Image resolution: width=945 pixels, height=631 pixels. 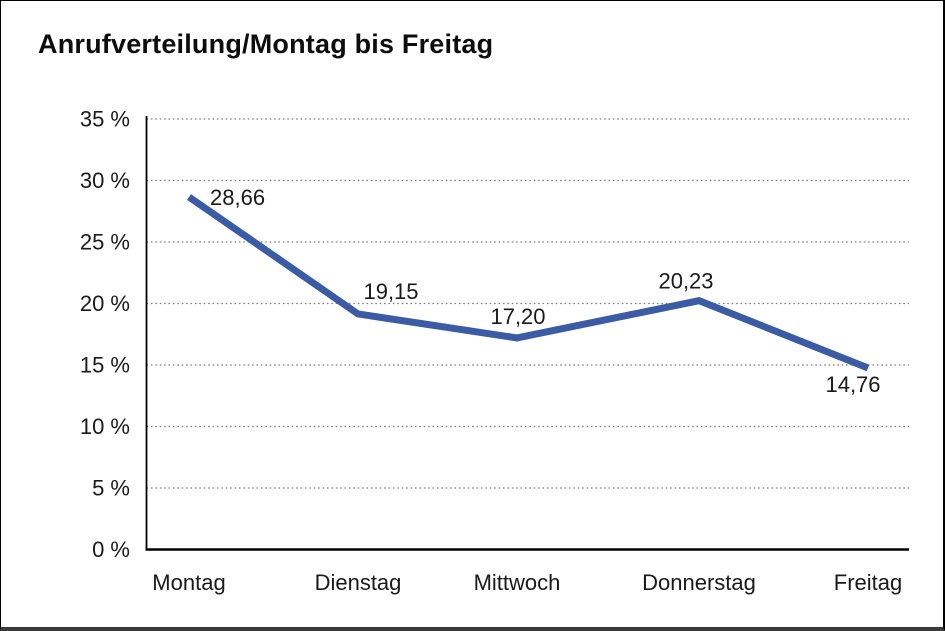 What do you see at coordinates (188, 582) in the screenshot?
I see `x-tick-label: Montag` at bounding box center [188, 582].